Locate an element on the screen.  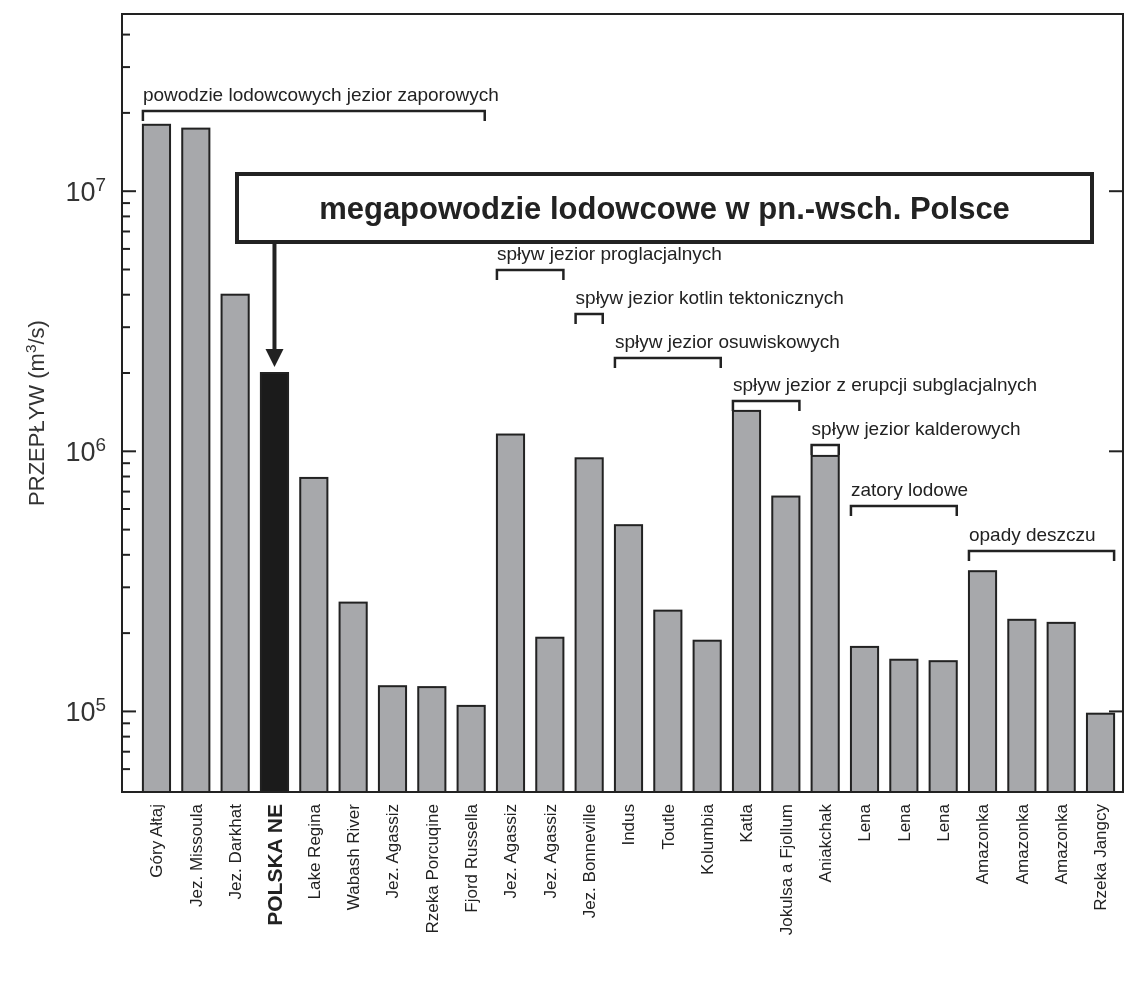
x-tick-label: Fjord Russella is located at coordinates (472, 858).